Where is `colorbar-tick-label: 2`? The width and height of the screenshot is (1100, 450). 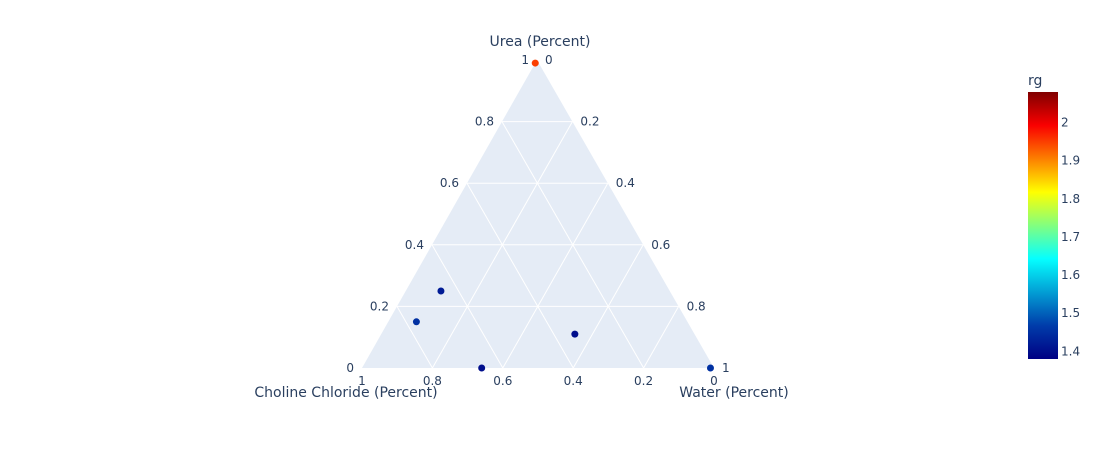 colorbar-tick-label: 2 is located at coordinates (1065, 123).